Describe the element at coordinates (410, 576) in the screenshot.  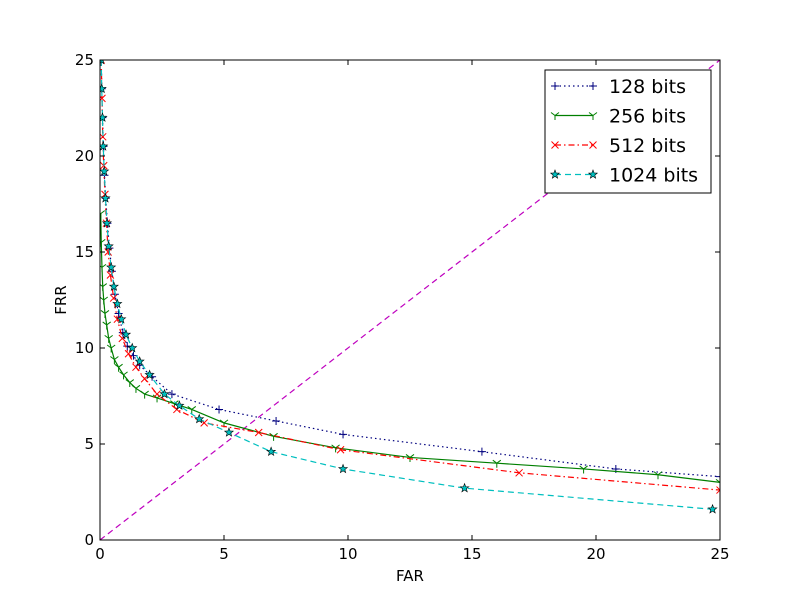
I see `x-axis-label: FAR` at that location.